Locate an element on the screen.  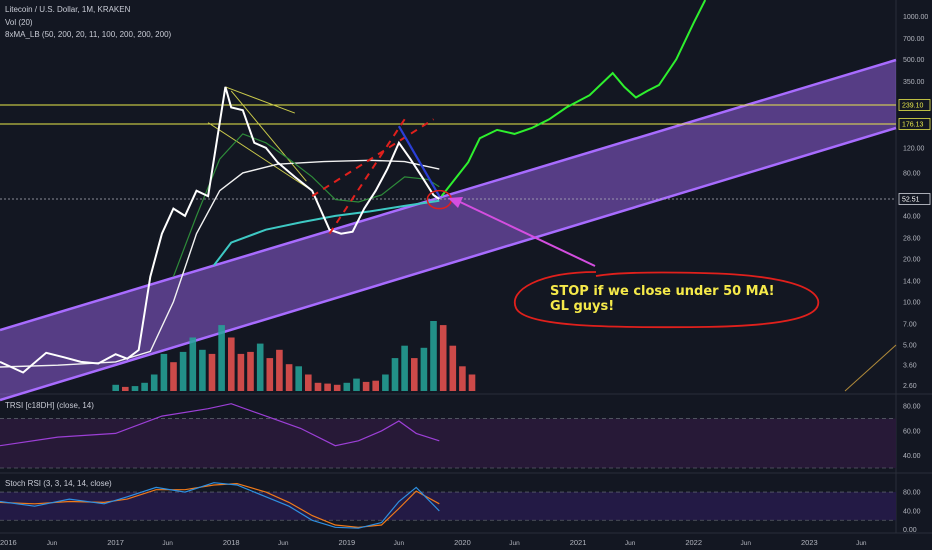
stoch-tick-label: 40.00 is located at coordinates (912, 511).